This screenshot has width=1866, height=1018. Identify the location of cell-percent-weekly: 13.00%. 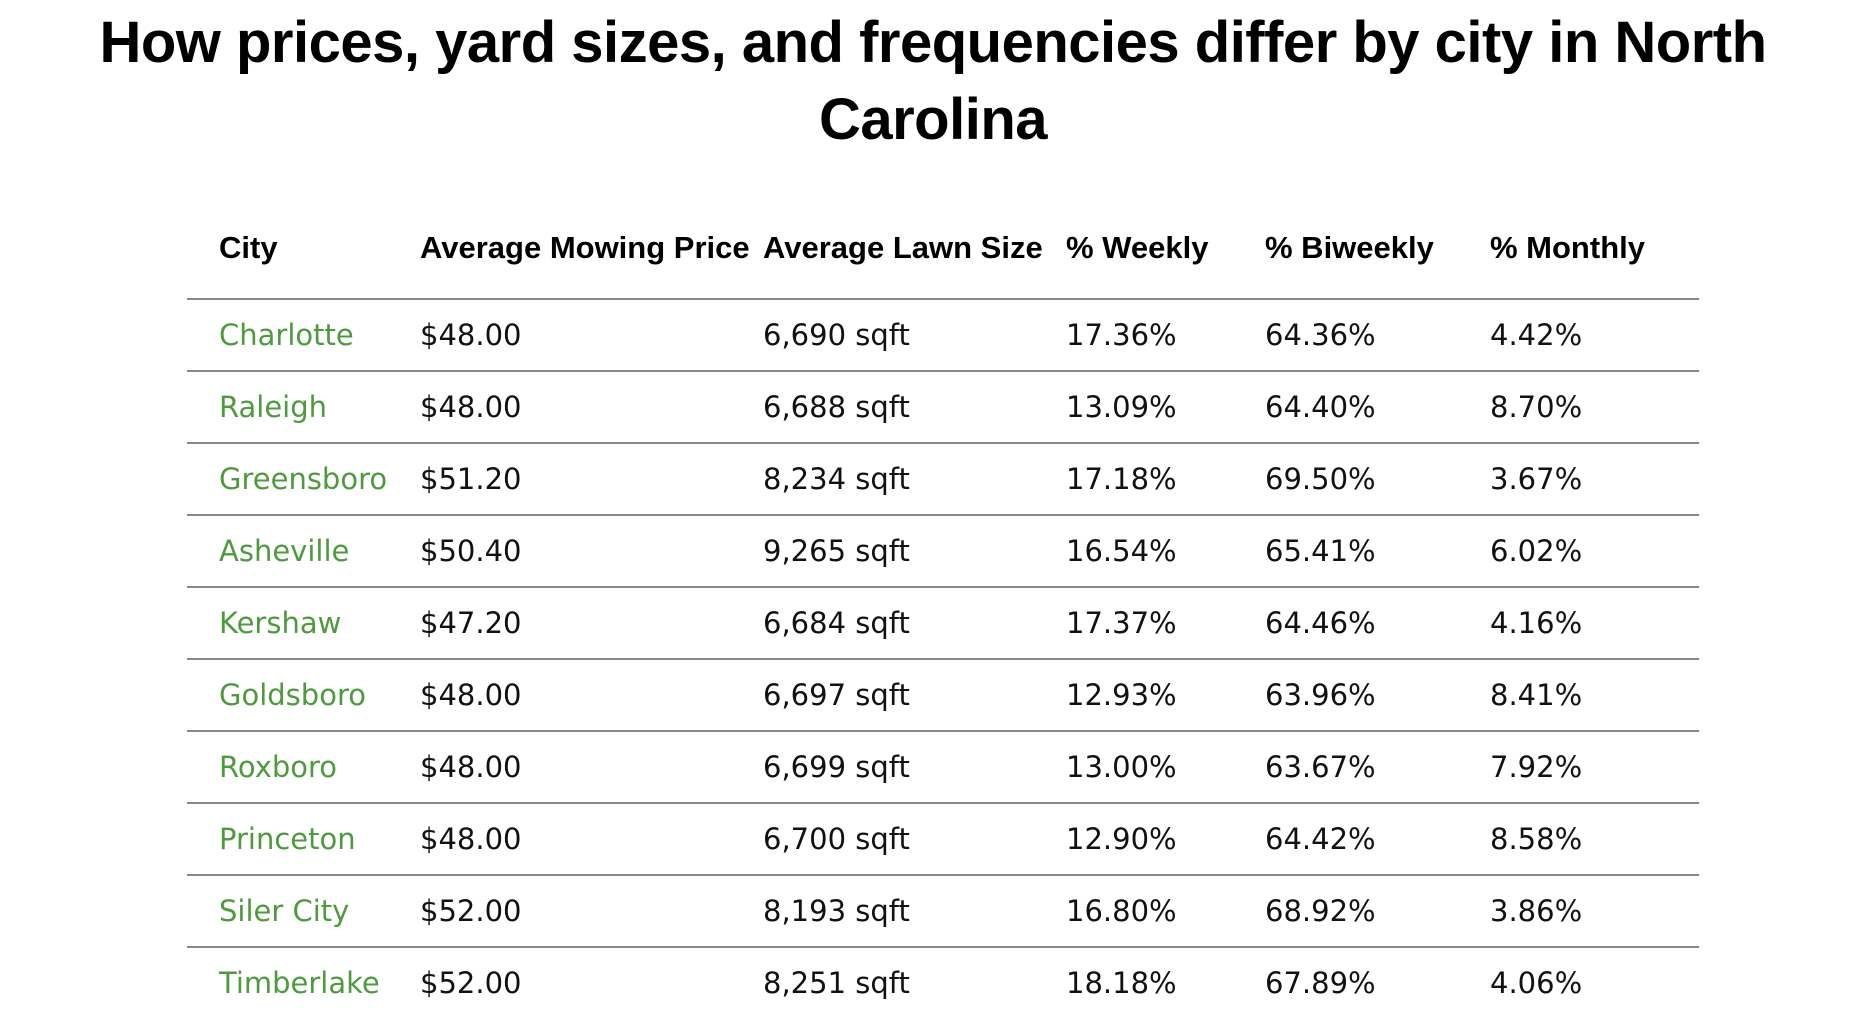
(1165, 767).